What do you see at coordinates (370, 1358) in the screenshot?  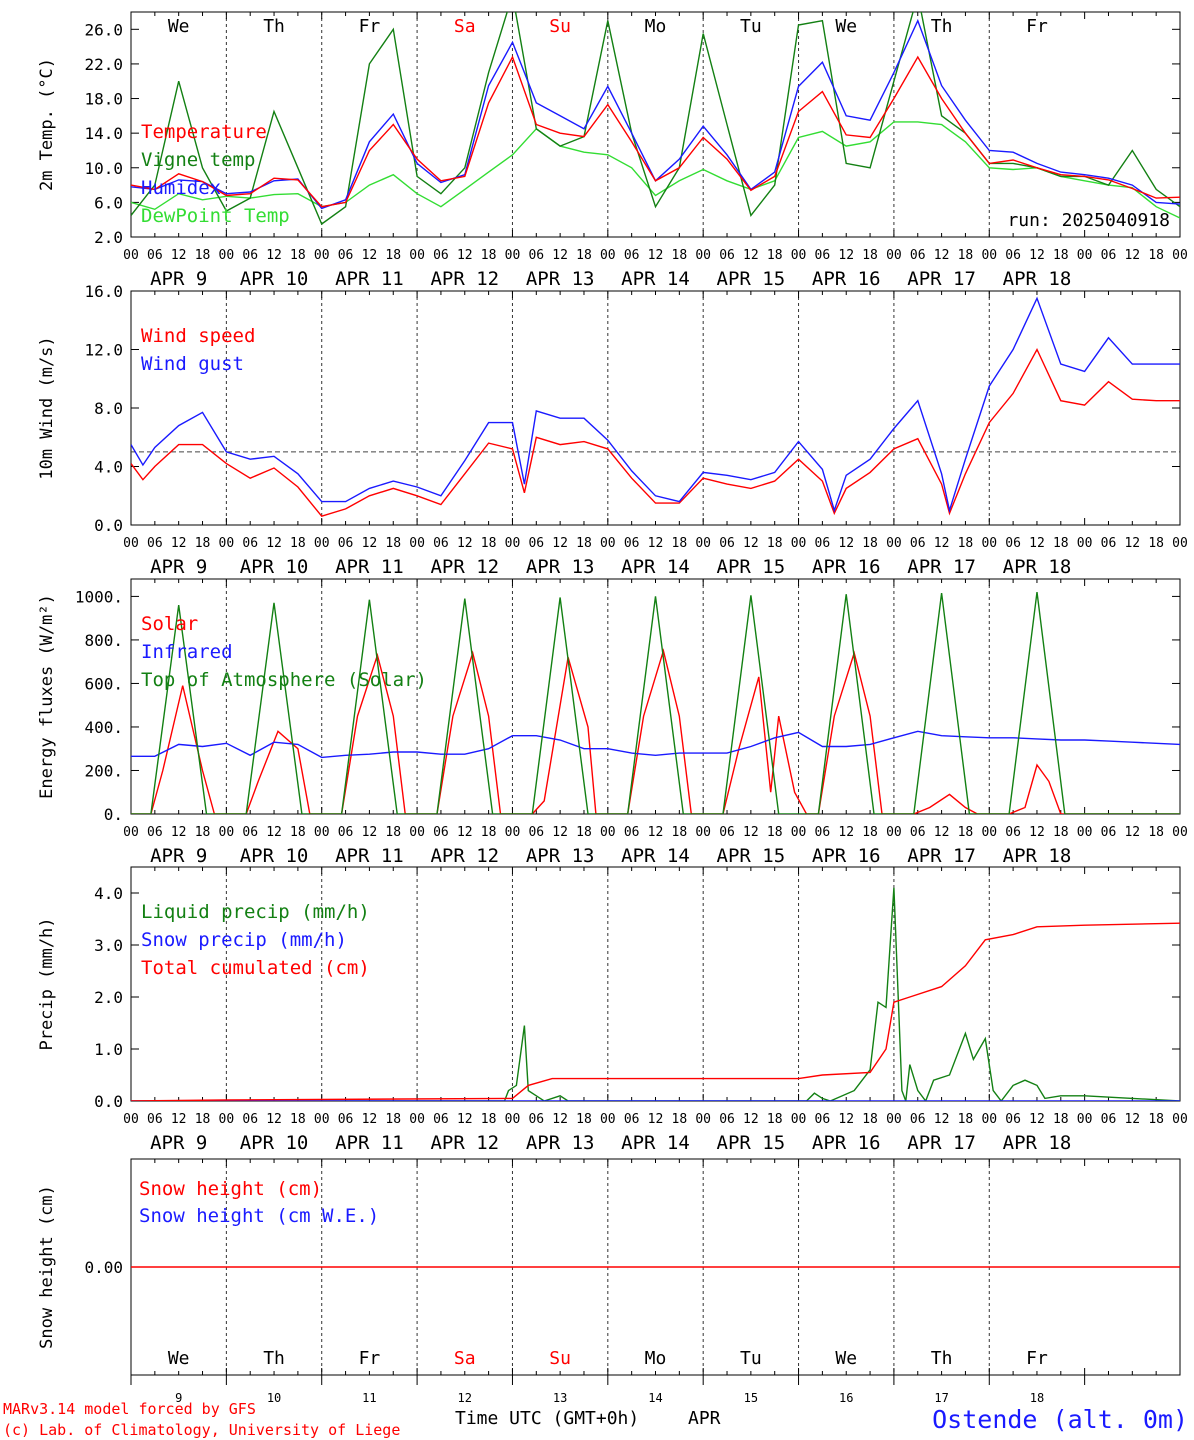 I see `weekday-label: Fr` at bounding box center [370, 1358].